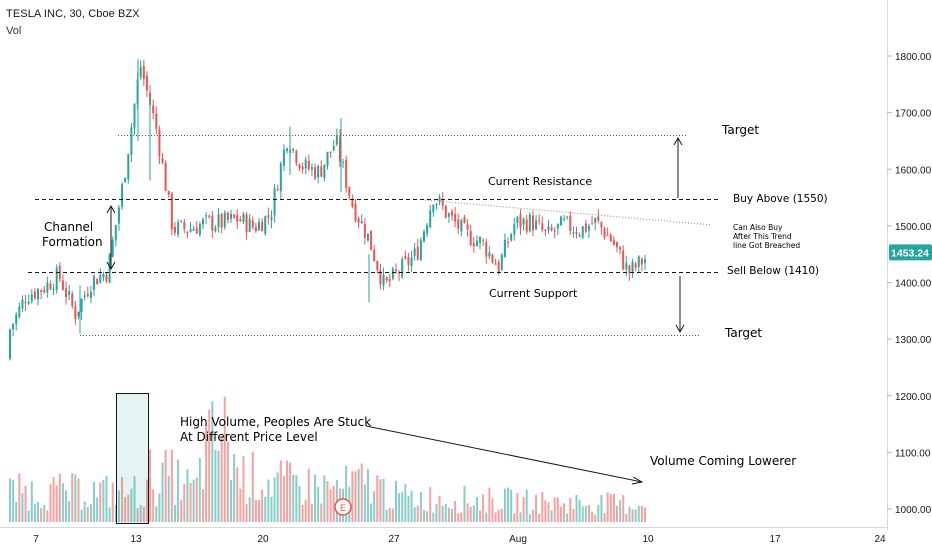 The image size is (932, 550). What do you see at coordinates (263, 539) in the screenshot?
I see `x-tick-label: 20` at bounding box center [263, 539].